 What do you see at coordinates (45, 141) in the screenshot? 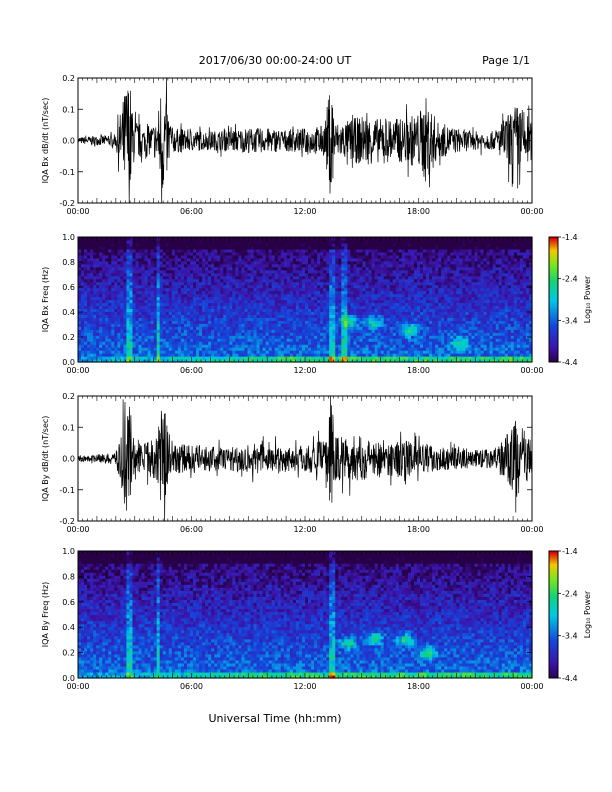
I see `y-axis-title: IQA Bx dB/dt (nT/sec)` at bounding box center [45, 141].